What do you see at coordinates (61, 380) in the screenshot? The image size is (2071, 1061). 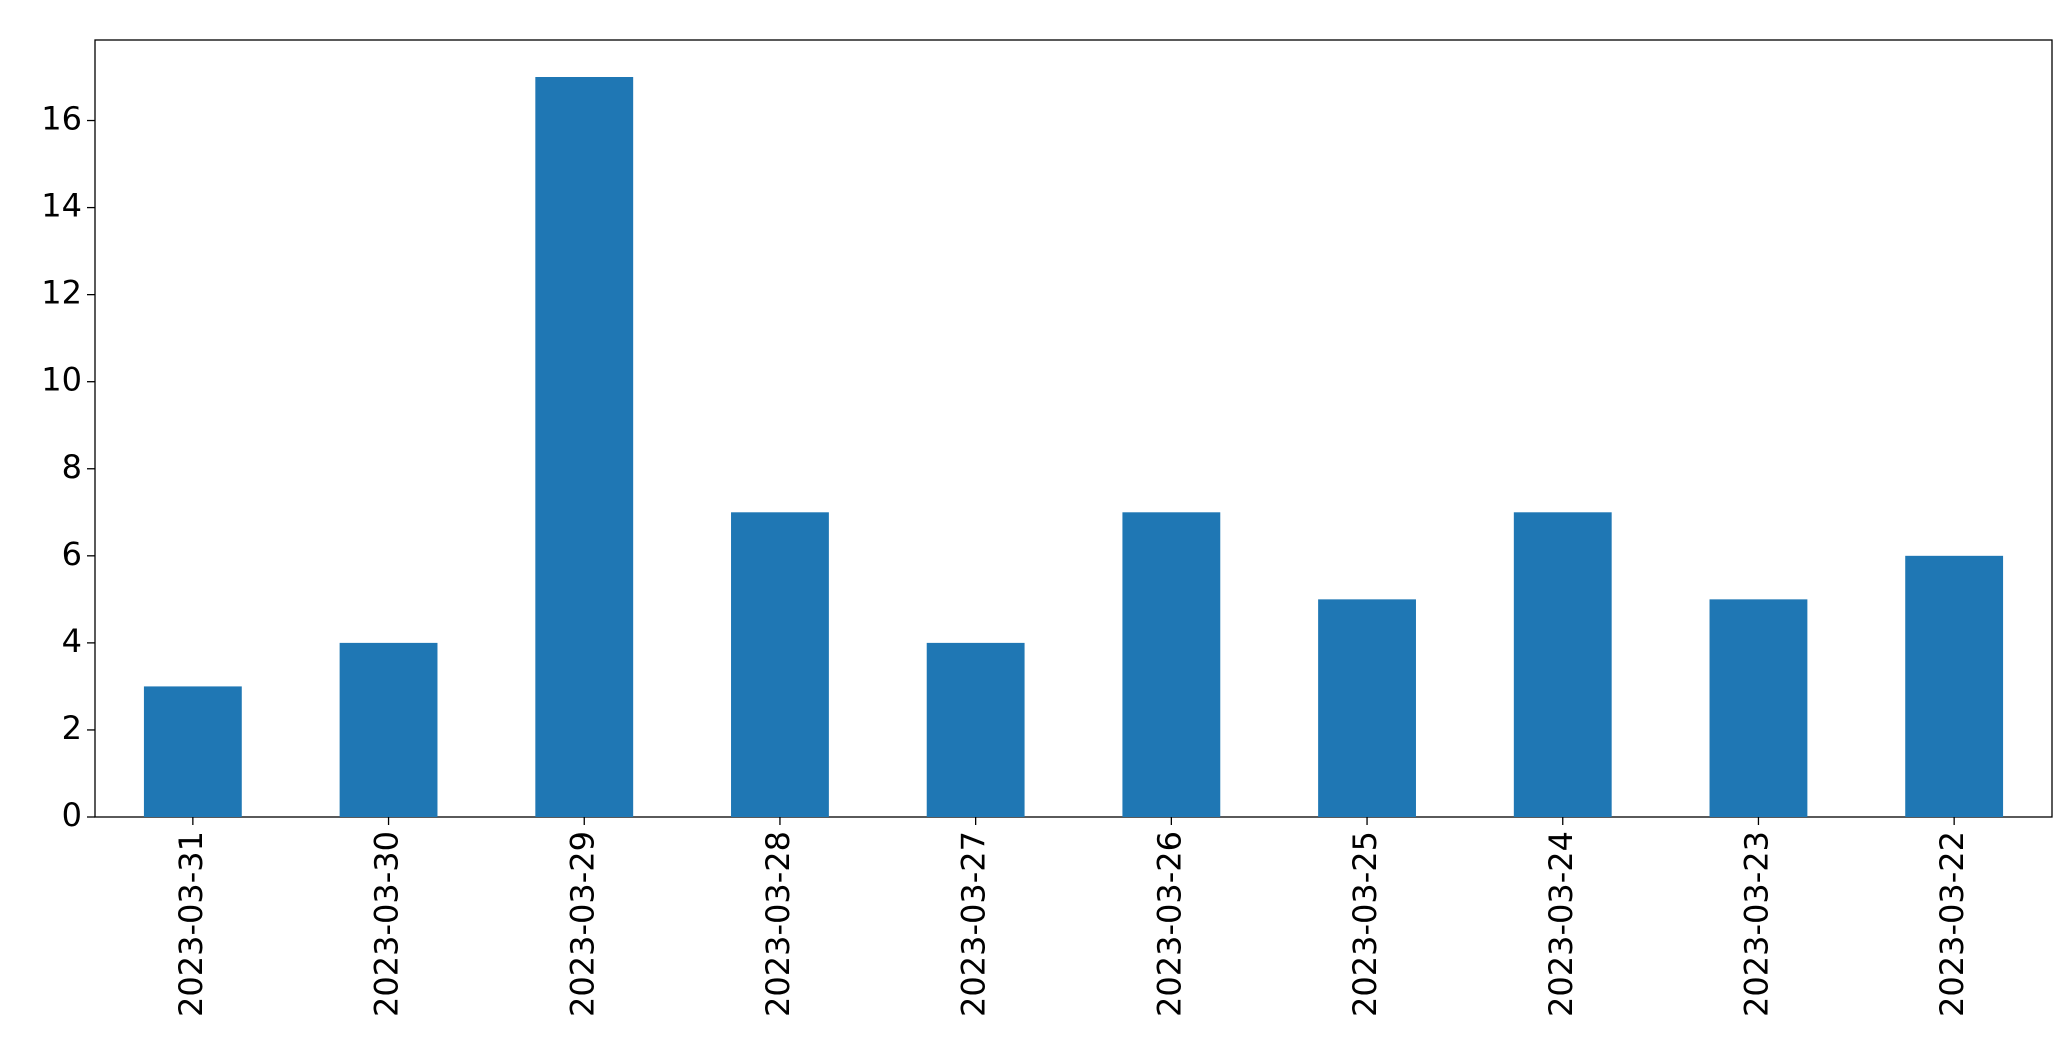 I see `y-tick-label: 10` at bounding box center [61, 380].